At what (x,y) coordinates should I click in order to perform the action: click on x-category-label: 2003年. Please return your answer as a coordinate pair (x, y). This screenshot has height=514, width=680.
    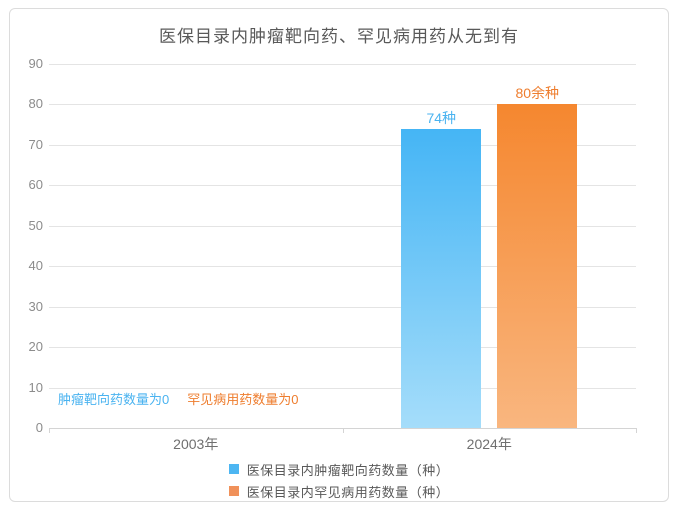
    Looking at the image, I should click on (196, 444).